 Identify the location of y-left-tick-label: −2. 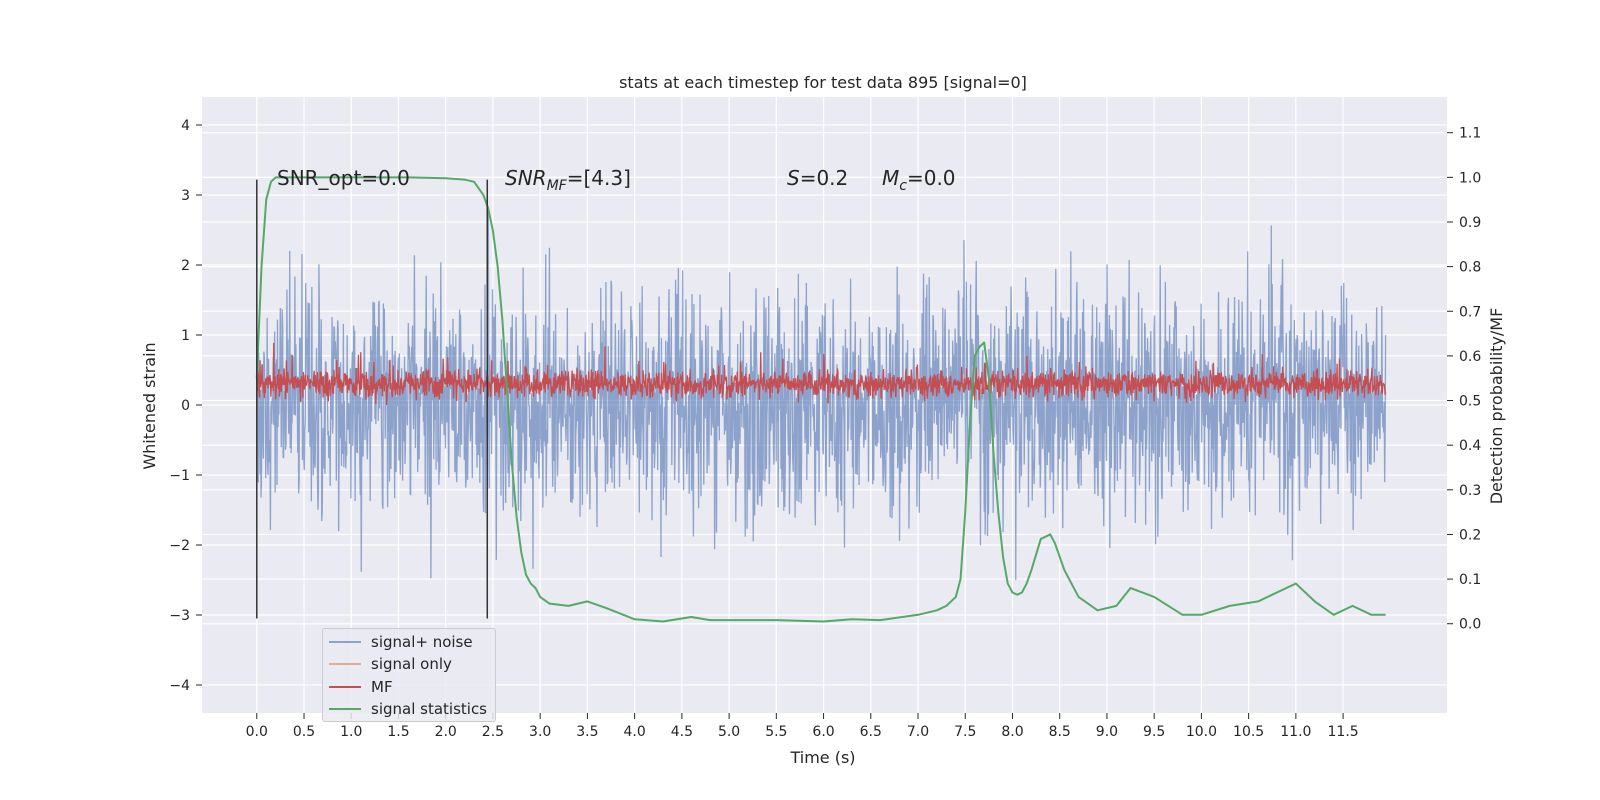
(179, 546).